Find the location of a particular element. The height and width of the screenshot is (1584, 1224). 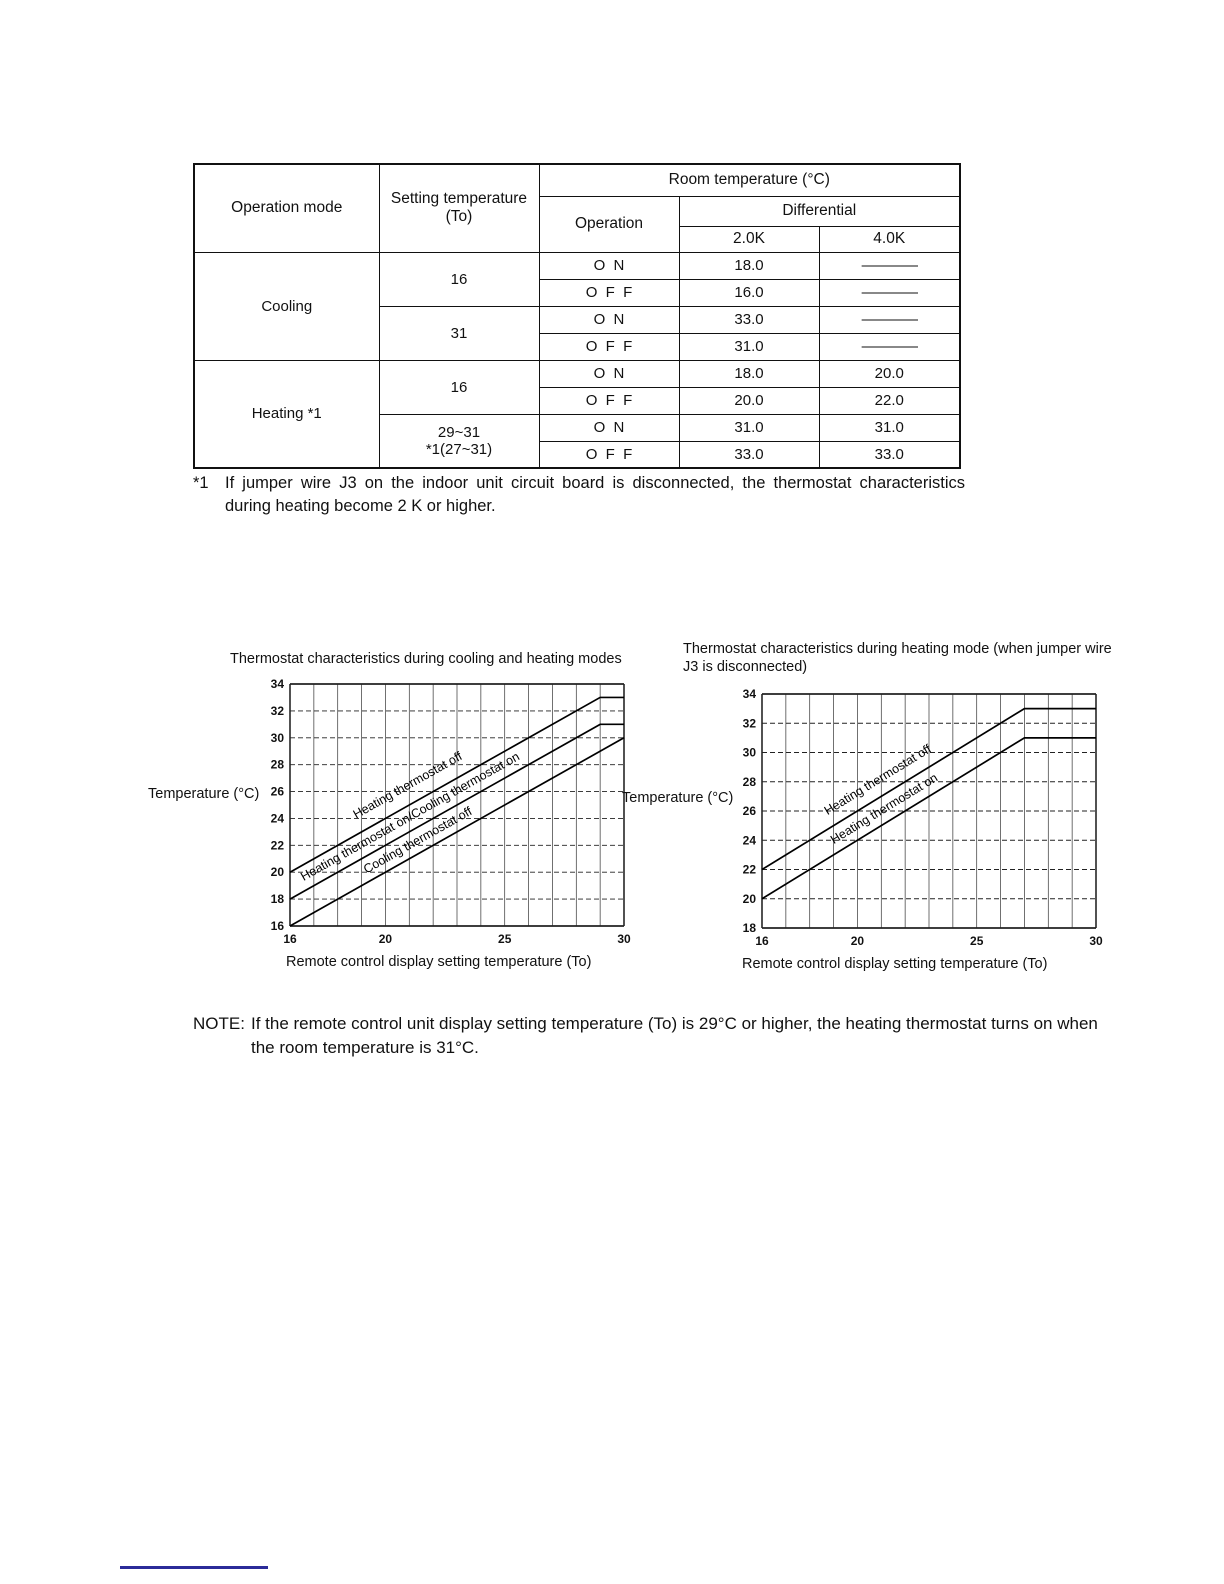

footnote-marker: *1 is located at coordinates (201, 483).